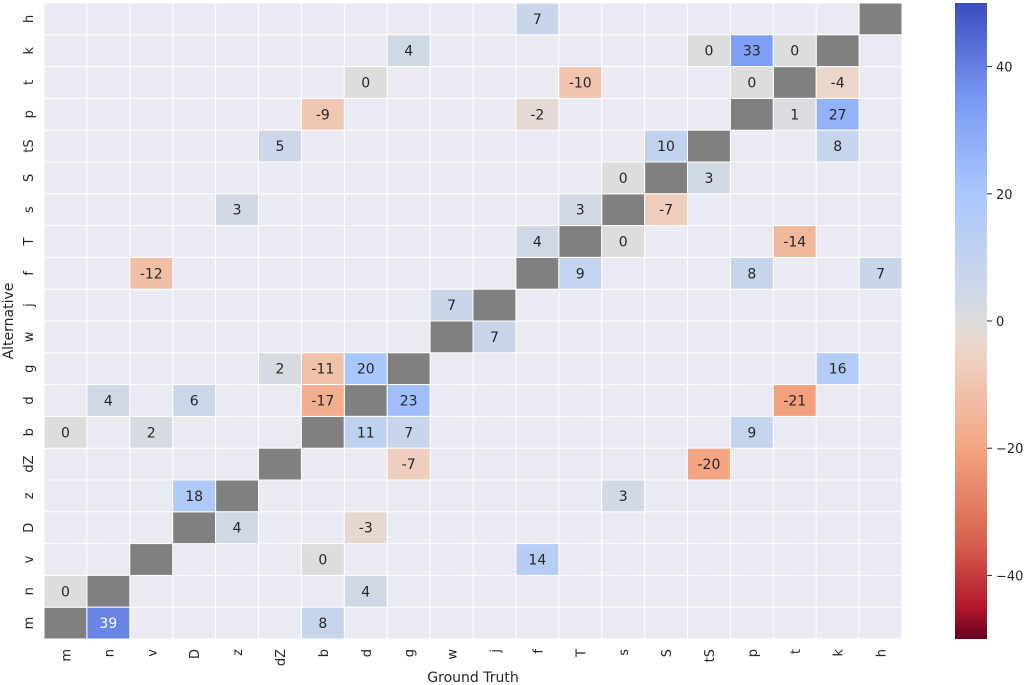 The image size is (1024, 685). I want to click on x-tick-label: b, so click(324, 653).